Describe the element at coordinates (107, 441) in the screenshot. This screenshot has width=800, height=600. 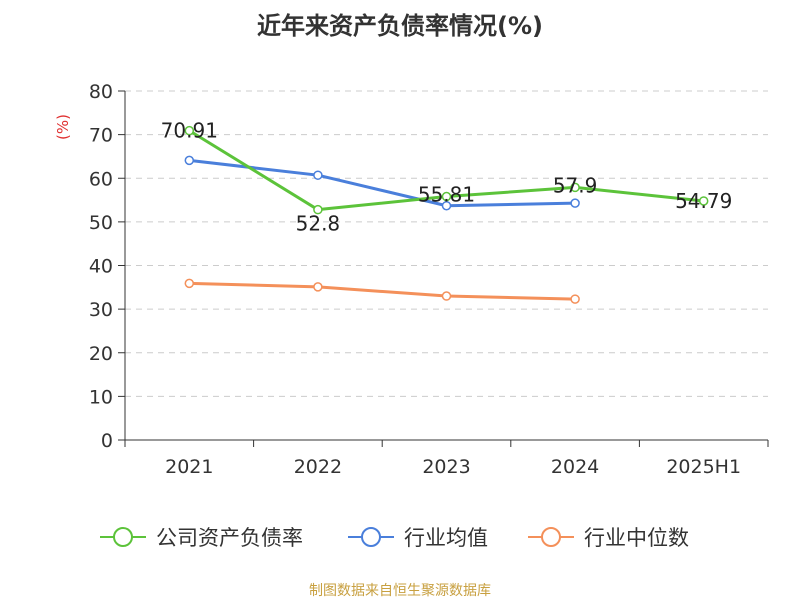
I see `y-tick-label: 0` at that location.